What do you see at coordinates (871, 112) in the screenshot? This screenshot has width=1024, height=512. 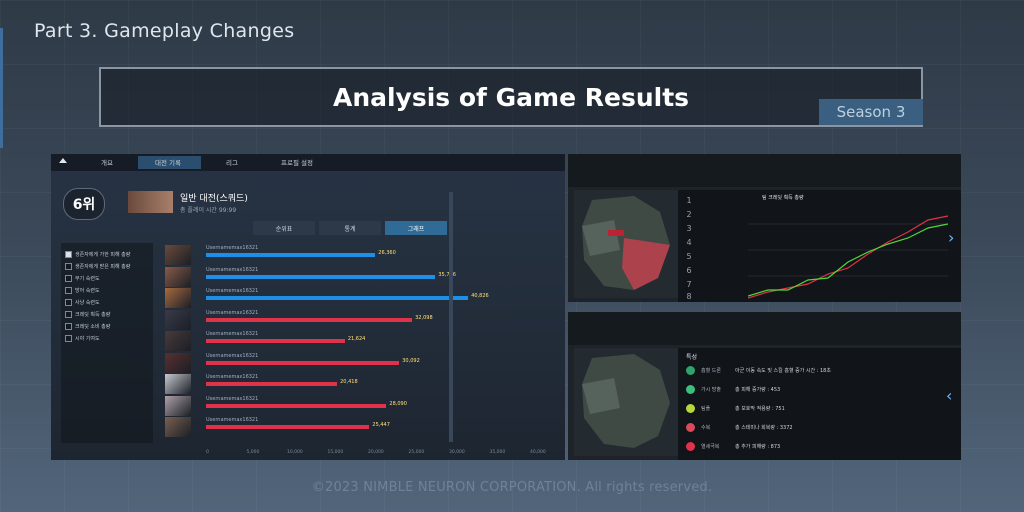 I see `season-badge: Season 3` at bounding box center [871, 112].